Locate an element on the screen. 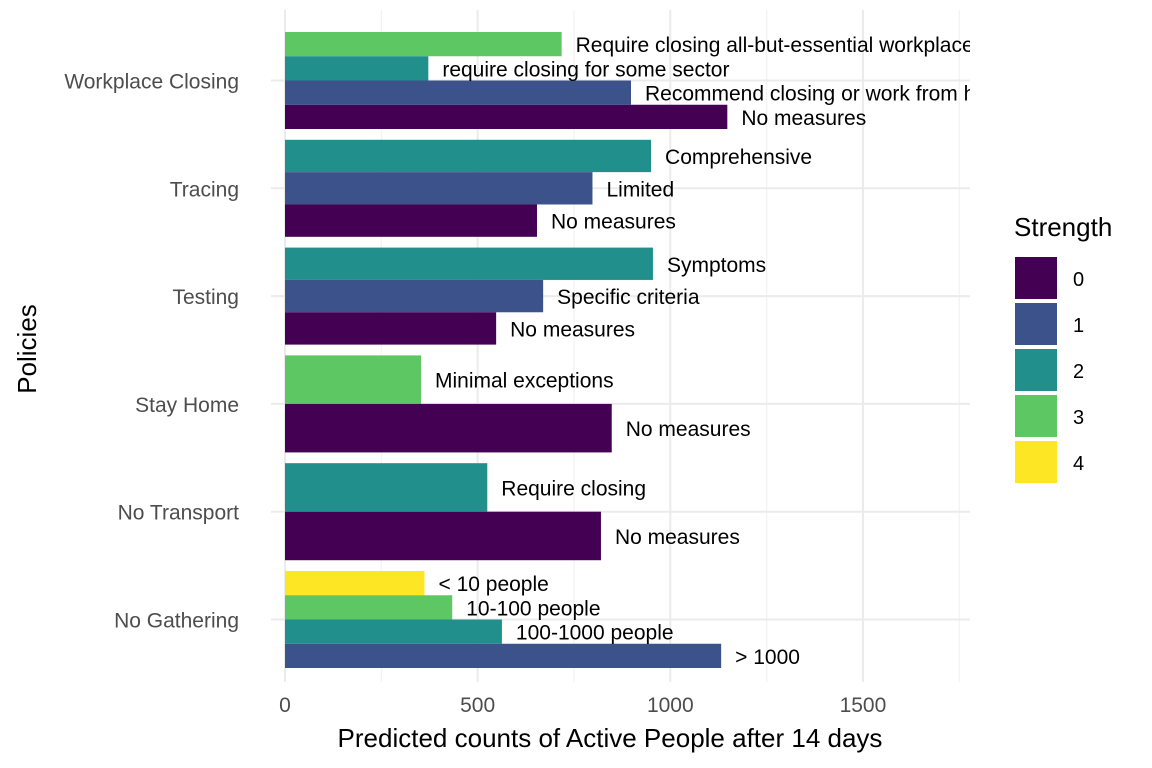 This screenshot has width=1152, height=768. y-axis-title: Policies is located at coordinates (27, 349).